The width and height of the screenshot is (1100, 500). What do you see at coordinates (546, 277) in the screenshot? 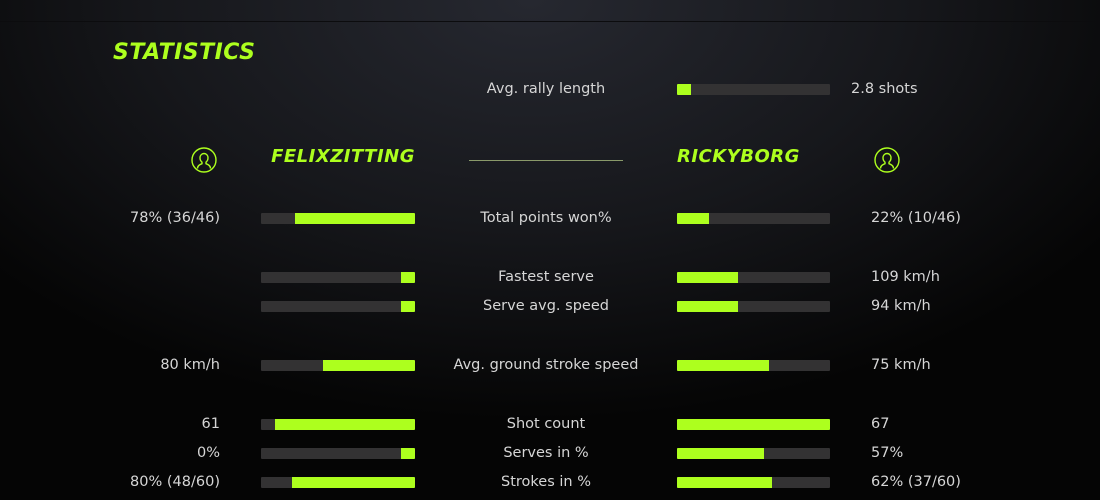
I see `stat-label: Fastest serve` at bounding box center [546, 277].